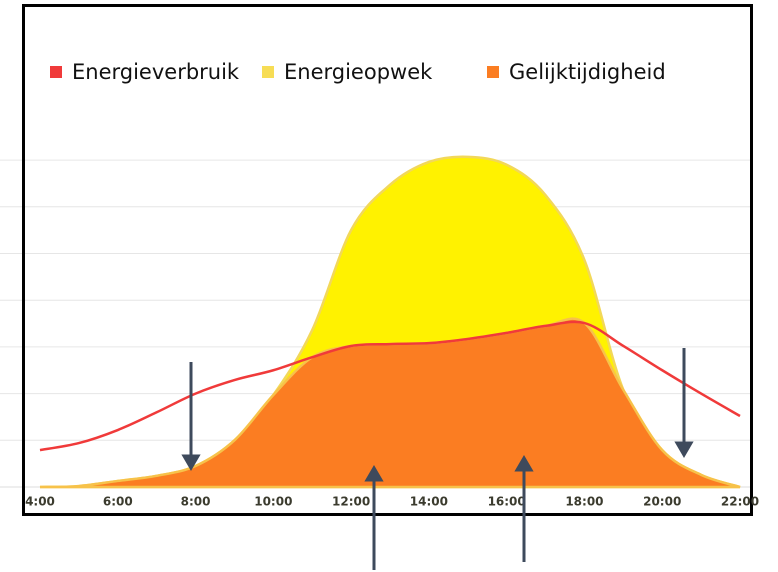 Image resolution: width=778 pixels, height=572 pixels. Describe the element at coordinates (351, 502) in the screenshot. I see `x-tick-label: 12:00` at that location.